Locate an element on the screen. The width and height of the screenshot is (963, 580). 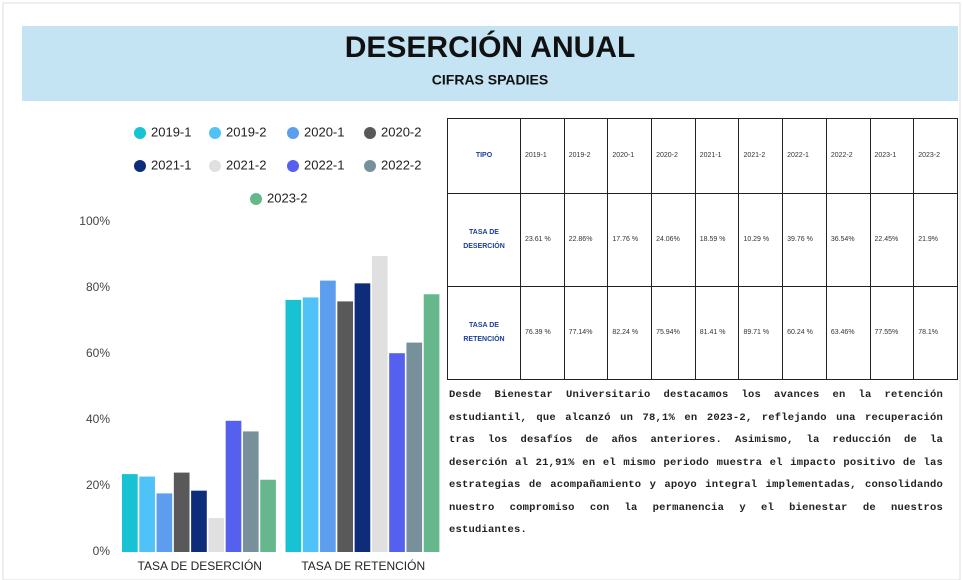
chart-subtitle: CIFRAS SPADIES is located at coordinates (490, 80).